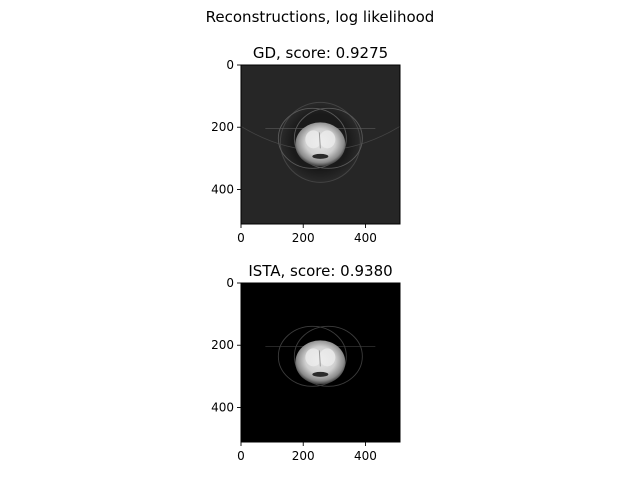 The width and height of the screenshot is (640, 480). Describe the element at coordinates (320, 271) in the screenshot. I see `panel-title: ISTA, score: 0.9380` at that location.